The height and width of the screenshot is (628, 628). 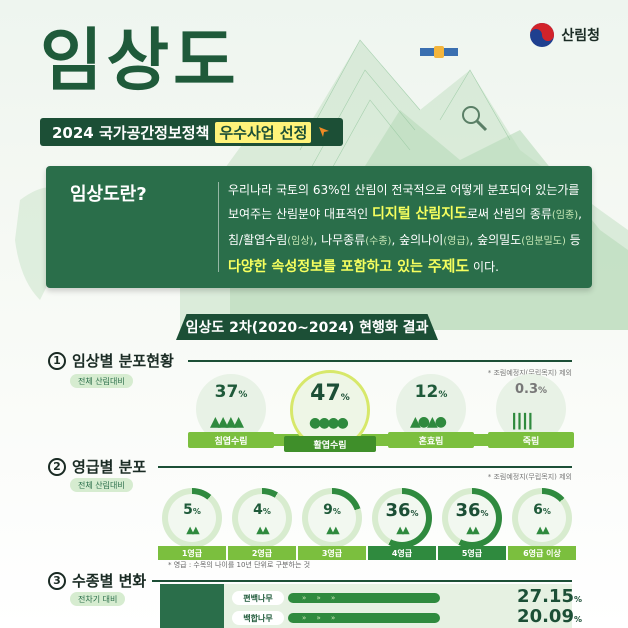 What do you see at coordinates (231, 411) in the screenshot?
I see `stat-coniferous: 37% ▲▲▲▲ 침엽수림` at bounding box center [231, 411].